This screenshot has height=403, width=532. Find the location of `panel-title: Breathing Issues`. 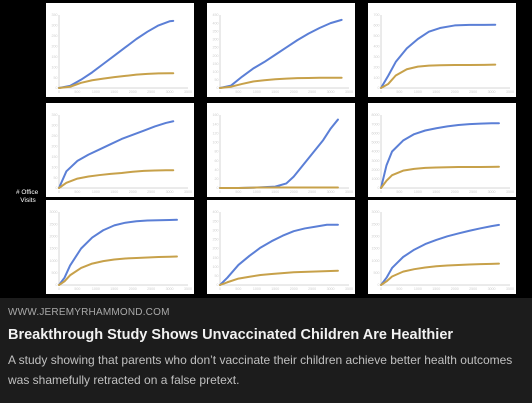

panel-title: Breathing Issues is located at coordinates (411, 12).